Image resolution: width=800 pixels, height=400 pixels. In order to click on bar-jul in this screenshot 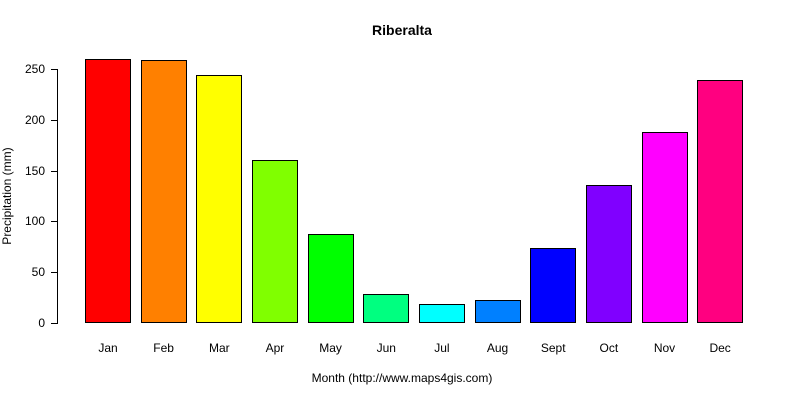, I will do `click(441, 313)`.